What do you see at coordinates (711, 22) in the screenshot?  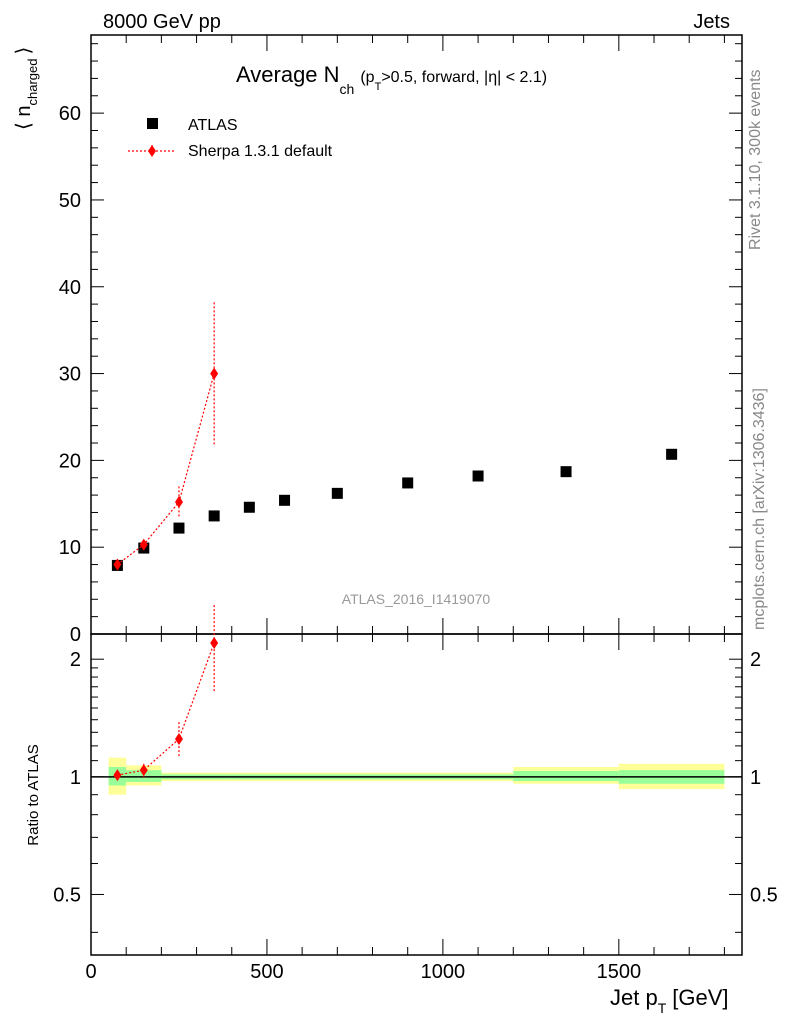 I see `category-label: Jets` at bounding box center [711, 22].